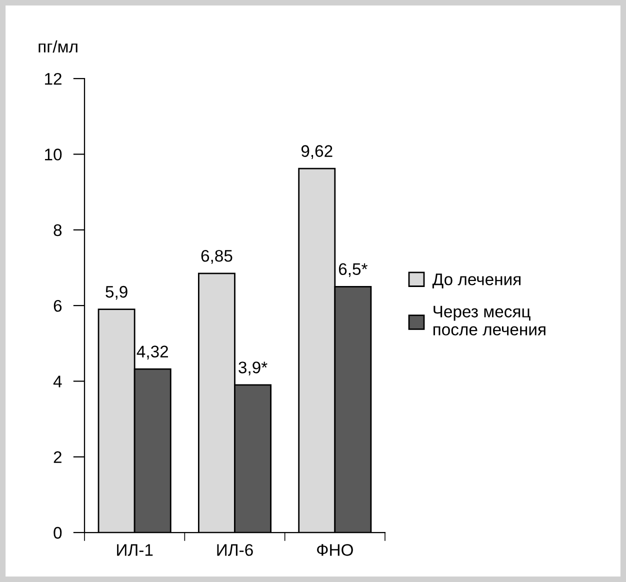  Describe the element at coordinates (253, 369) in the screenshot. I see `data-label: 3,9*` at that location.